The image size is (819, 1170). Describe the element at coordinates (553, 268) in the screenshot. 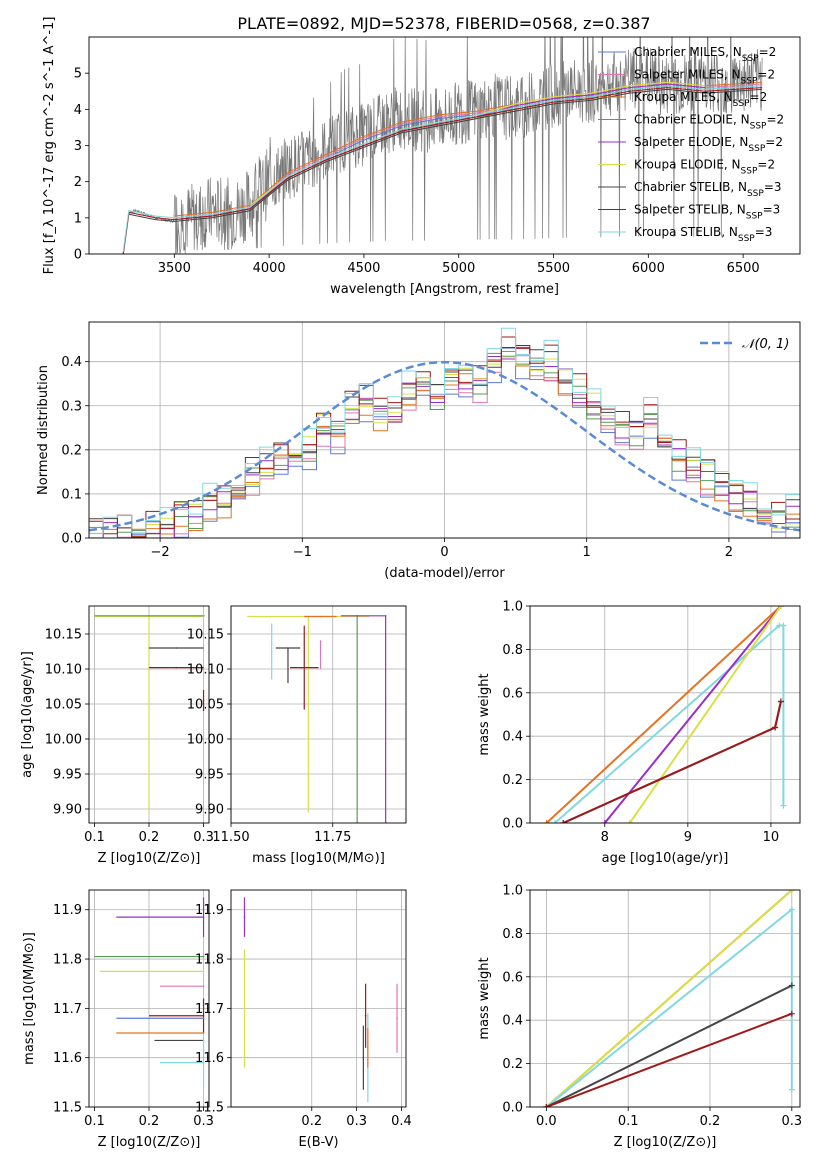

I see `x-tick-label: 5500` at that location.